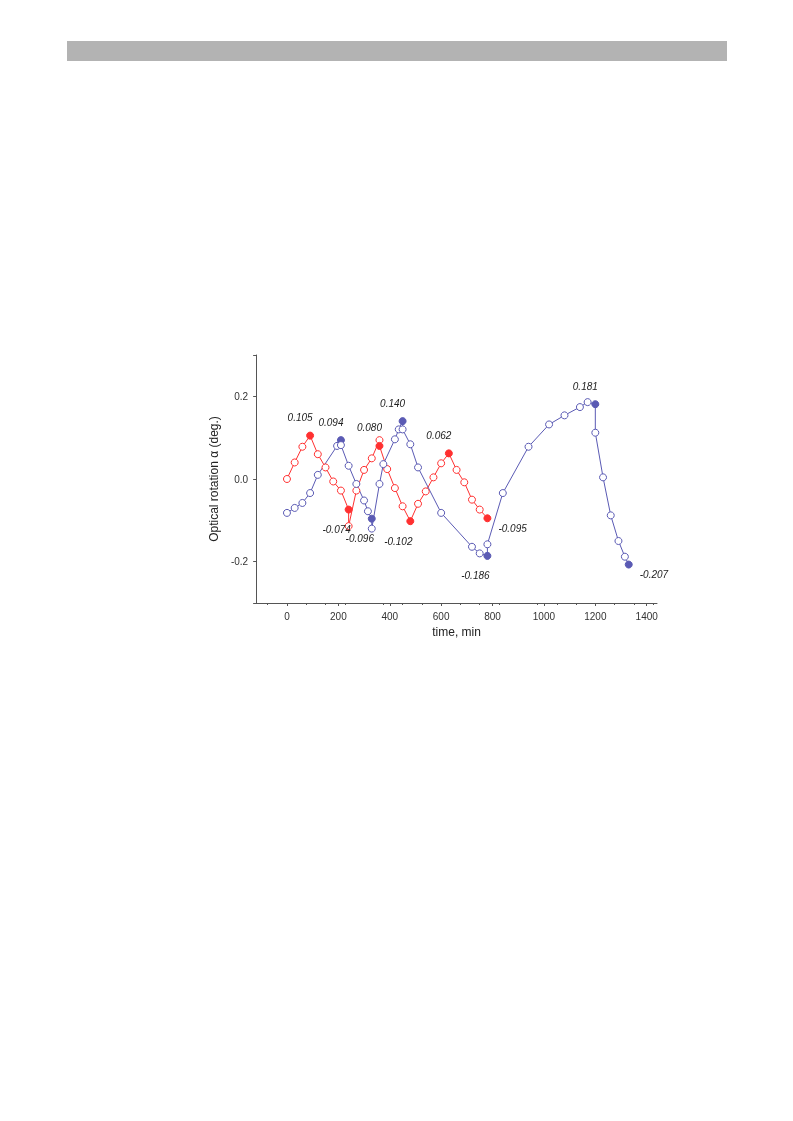  What do you see at coordinates (287, 616) in the screenshot?
I see `x-tick-label: 0` at bounding box center [287, 616].